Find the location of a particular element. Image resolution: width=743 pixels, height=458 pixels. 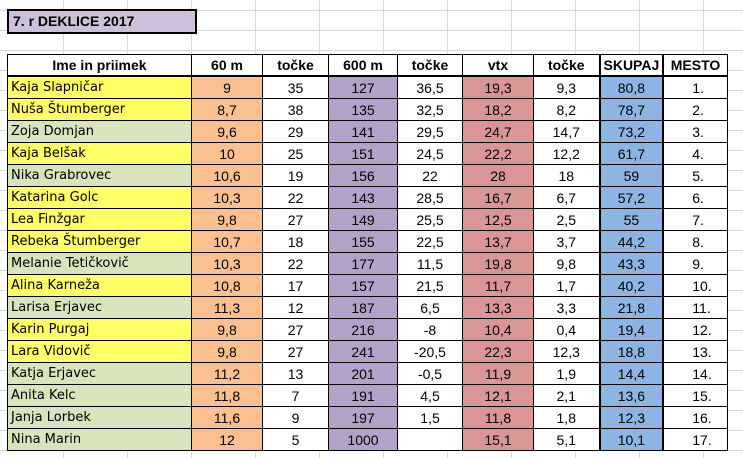

cell-mesto: 1. is located at coordinates (695, 87).